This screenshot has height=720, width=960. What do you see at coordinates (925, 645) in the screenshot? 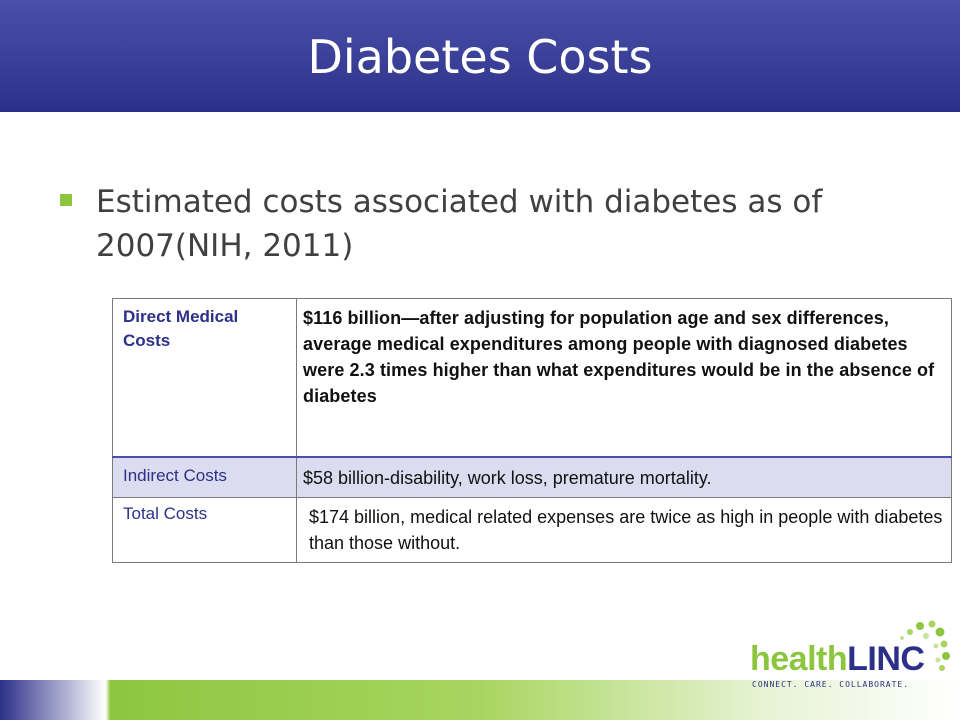
I see `logo-dots-icon` at bounding box center [925, 645].